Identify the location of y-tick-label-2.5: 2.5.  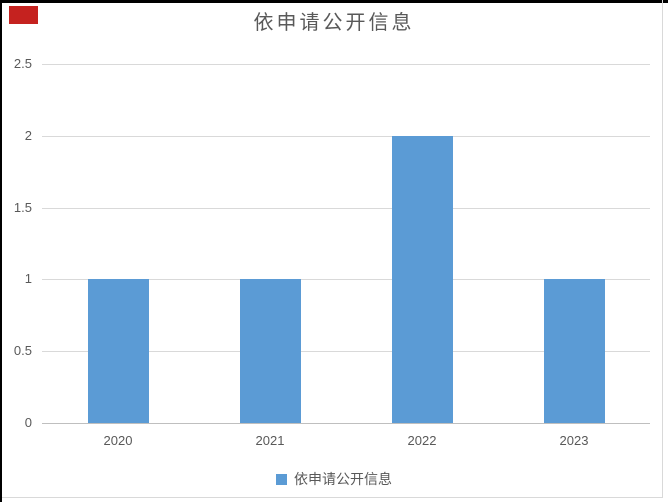
(22, 63).